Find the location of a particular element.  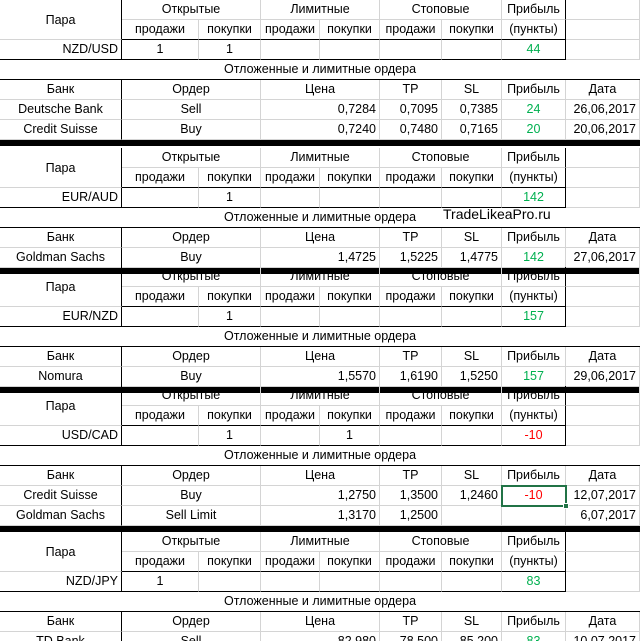

stop-header: Стоповые is located at coordinates (441, 542).